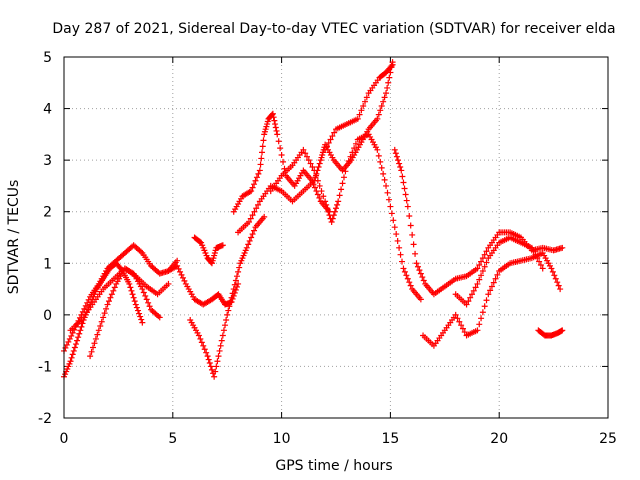 The width and height of the screenshot is (640, 480). I want to click on x-tick-label: 25, so click(608, 439).